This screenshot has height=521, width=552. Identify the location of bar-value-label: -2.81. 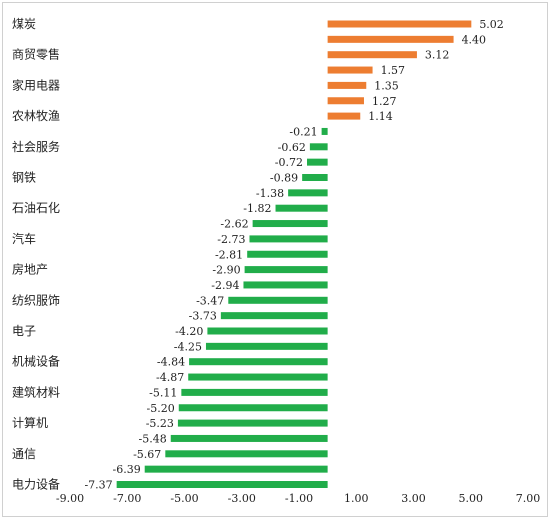
(229, 254).